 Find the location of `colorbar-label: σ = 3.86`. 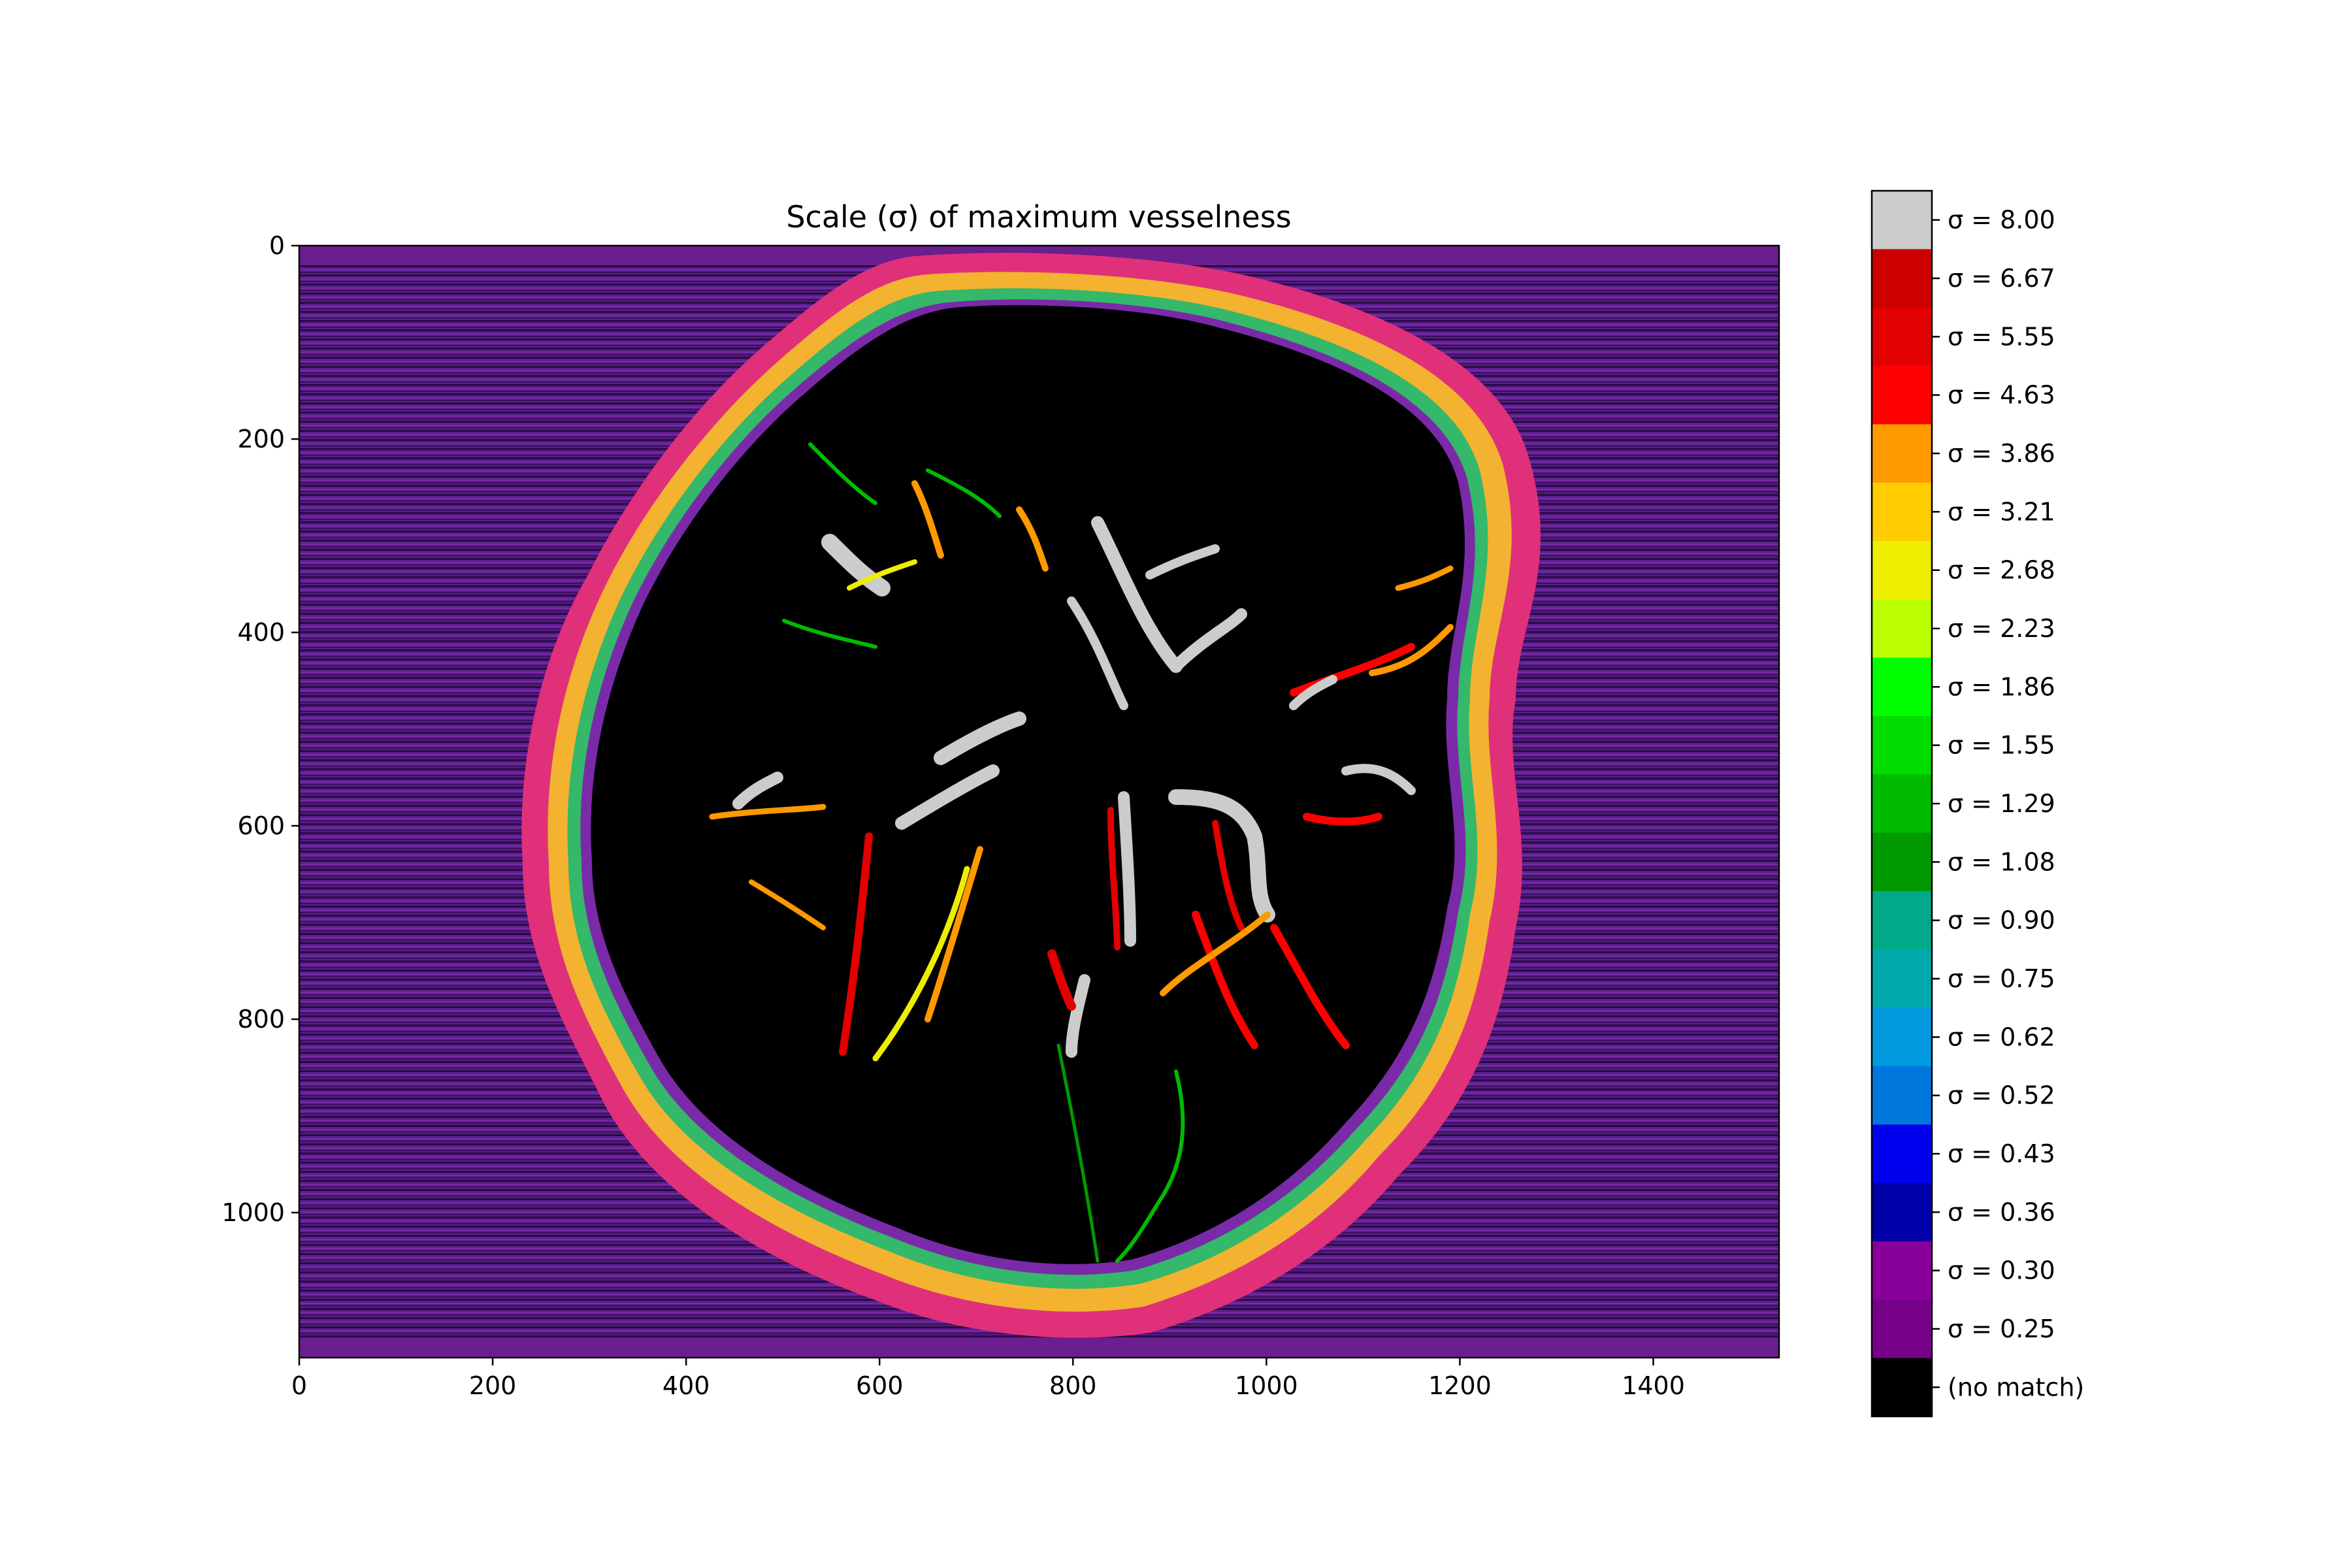

colorbar-label: σ = 3.86 is located at coordinates (2001, 453).